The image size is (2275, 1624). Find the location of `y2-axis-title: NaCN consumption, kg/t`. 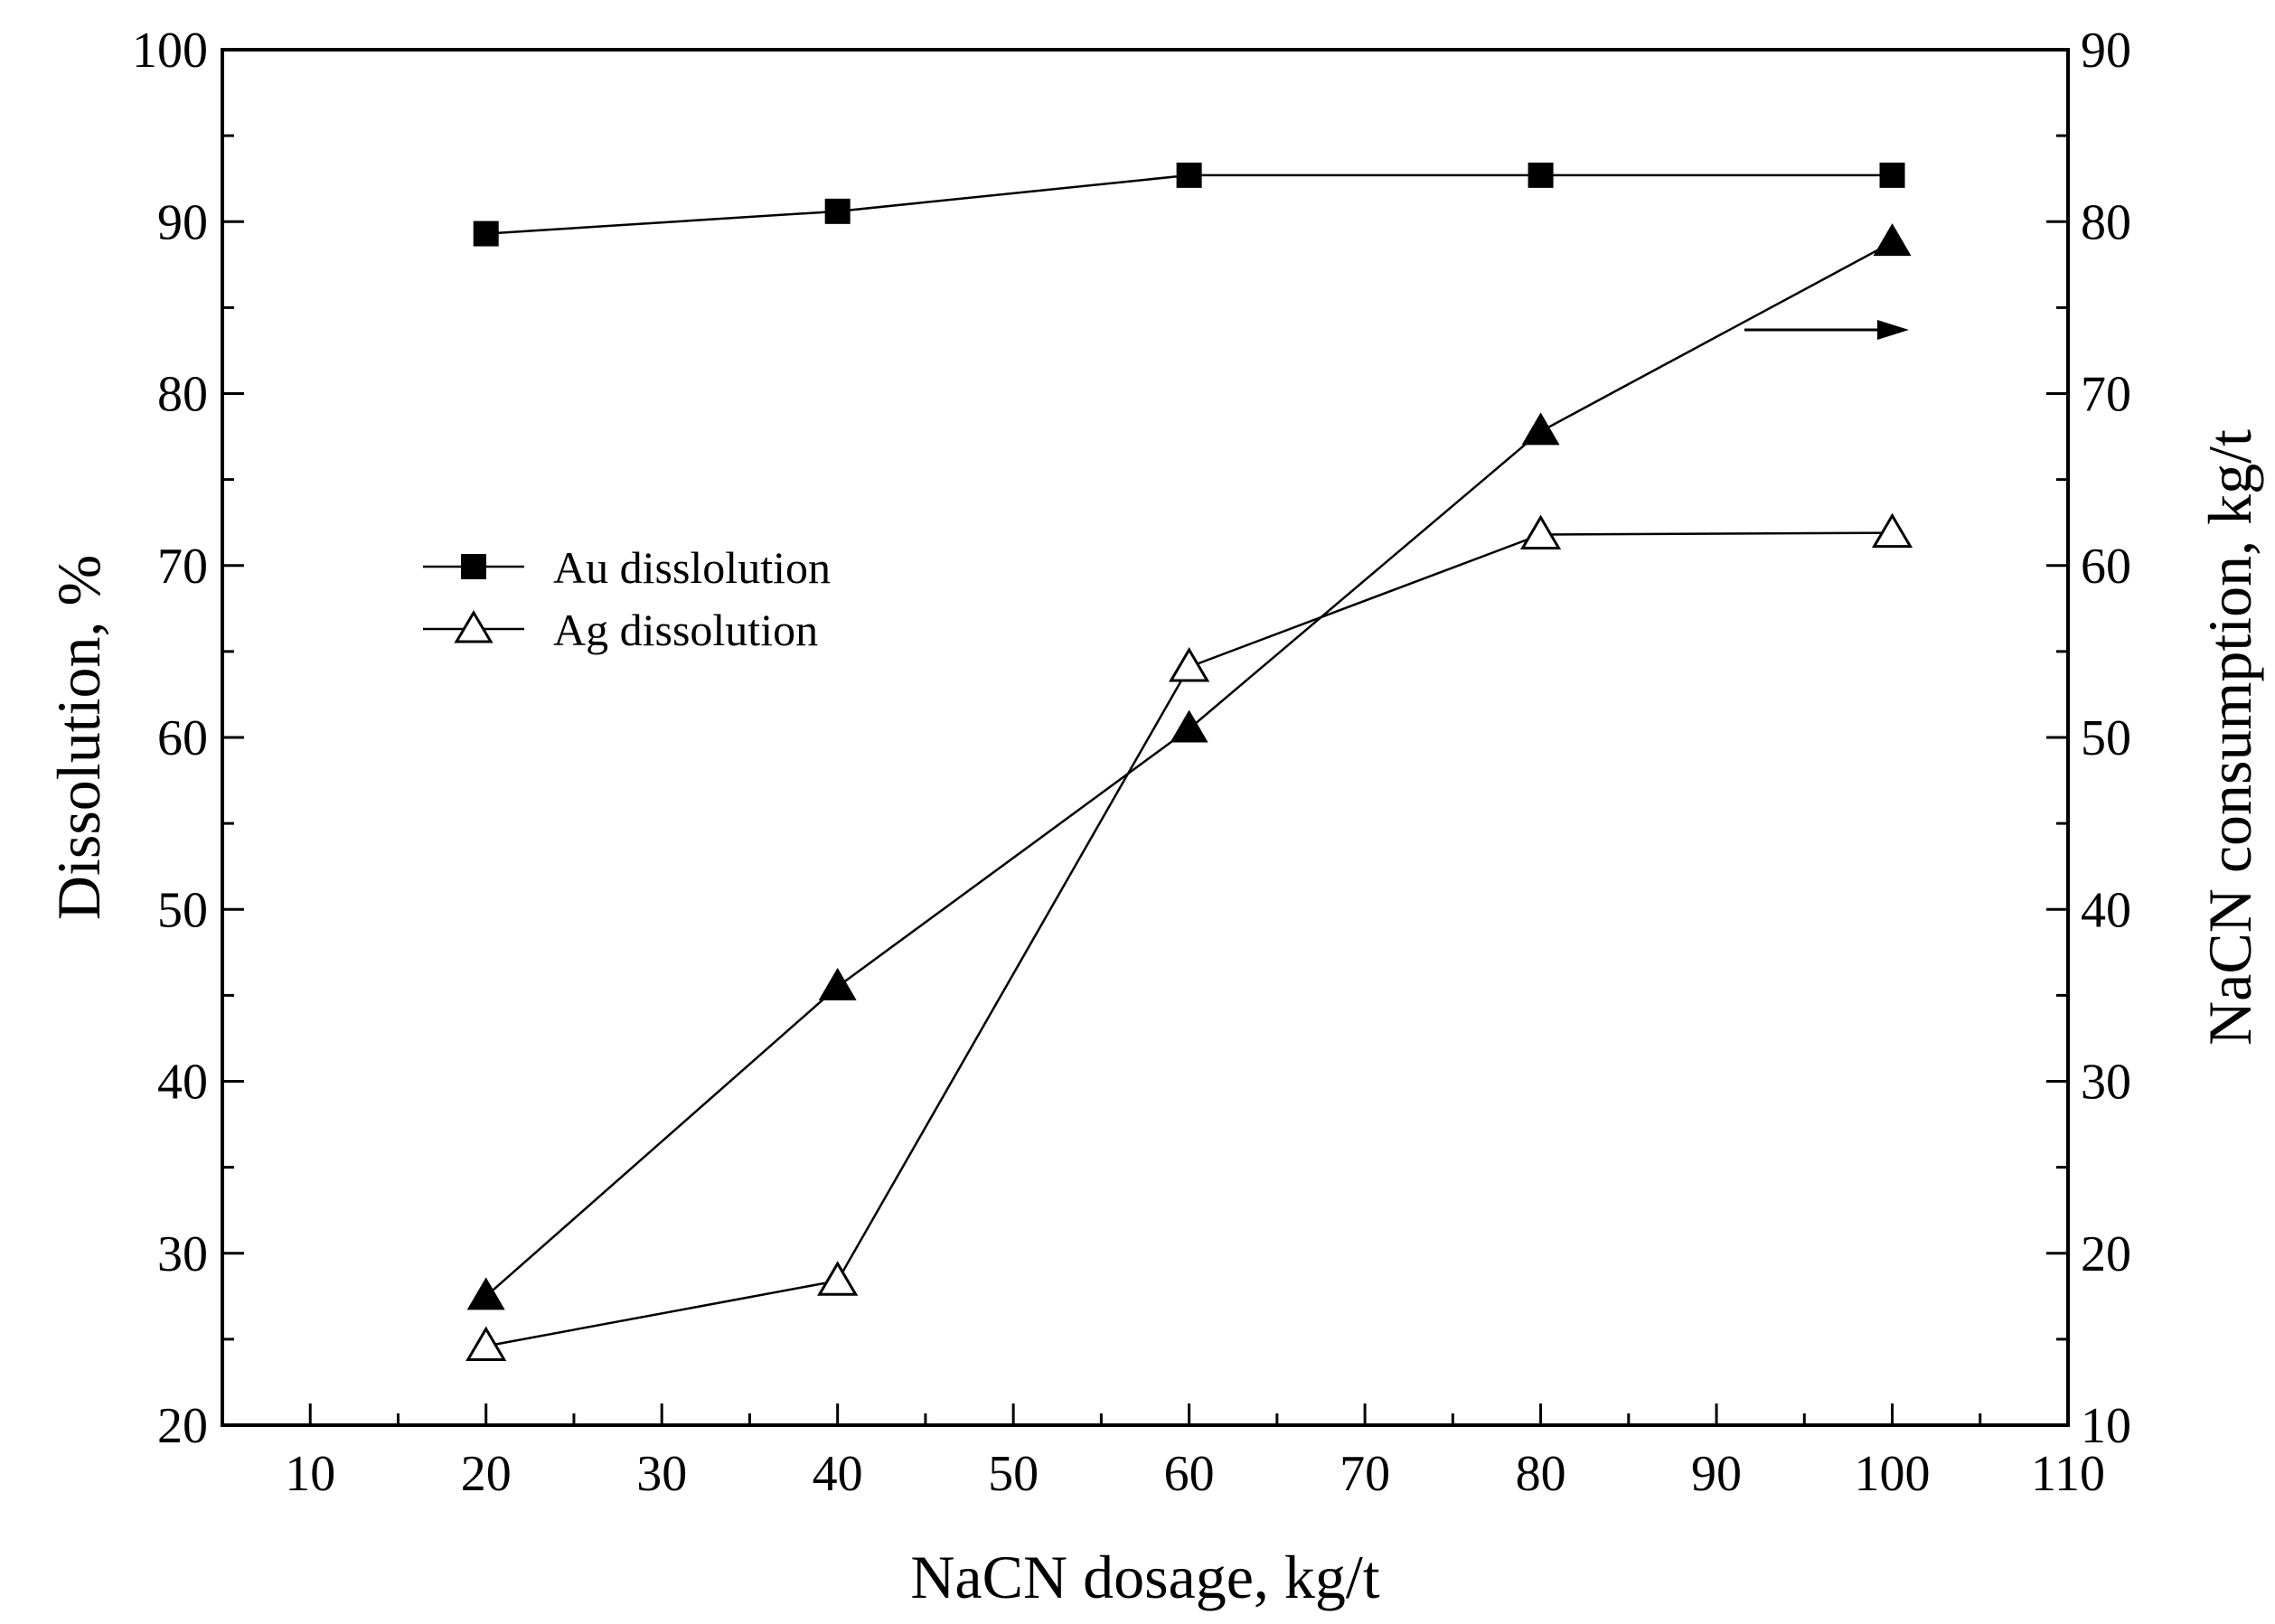

y2-axis-title: NaCN consumption, kg/t is located at coordinates (2229, 737).